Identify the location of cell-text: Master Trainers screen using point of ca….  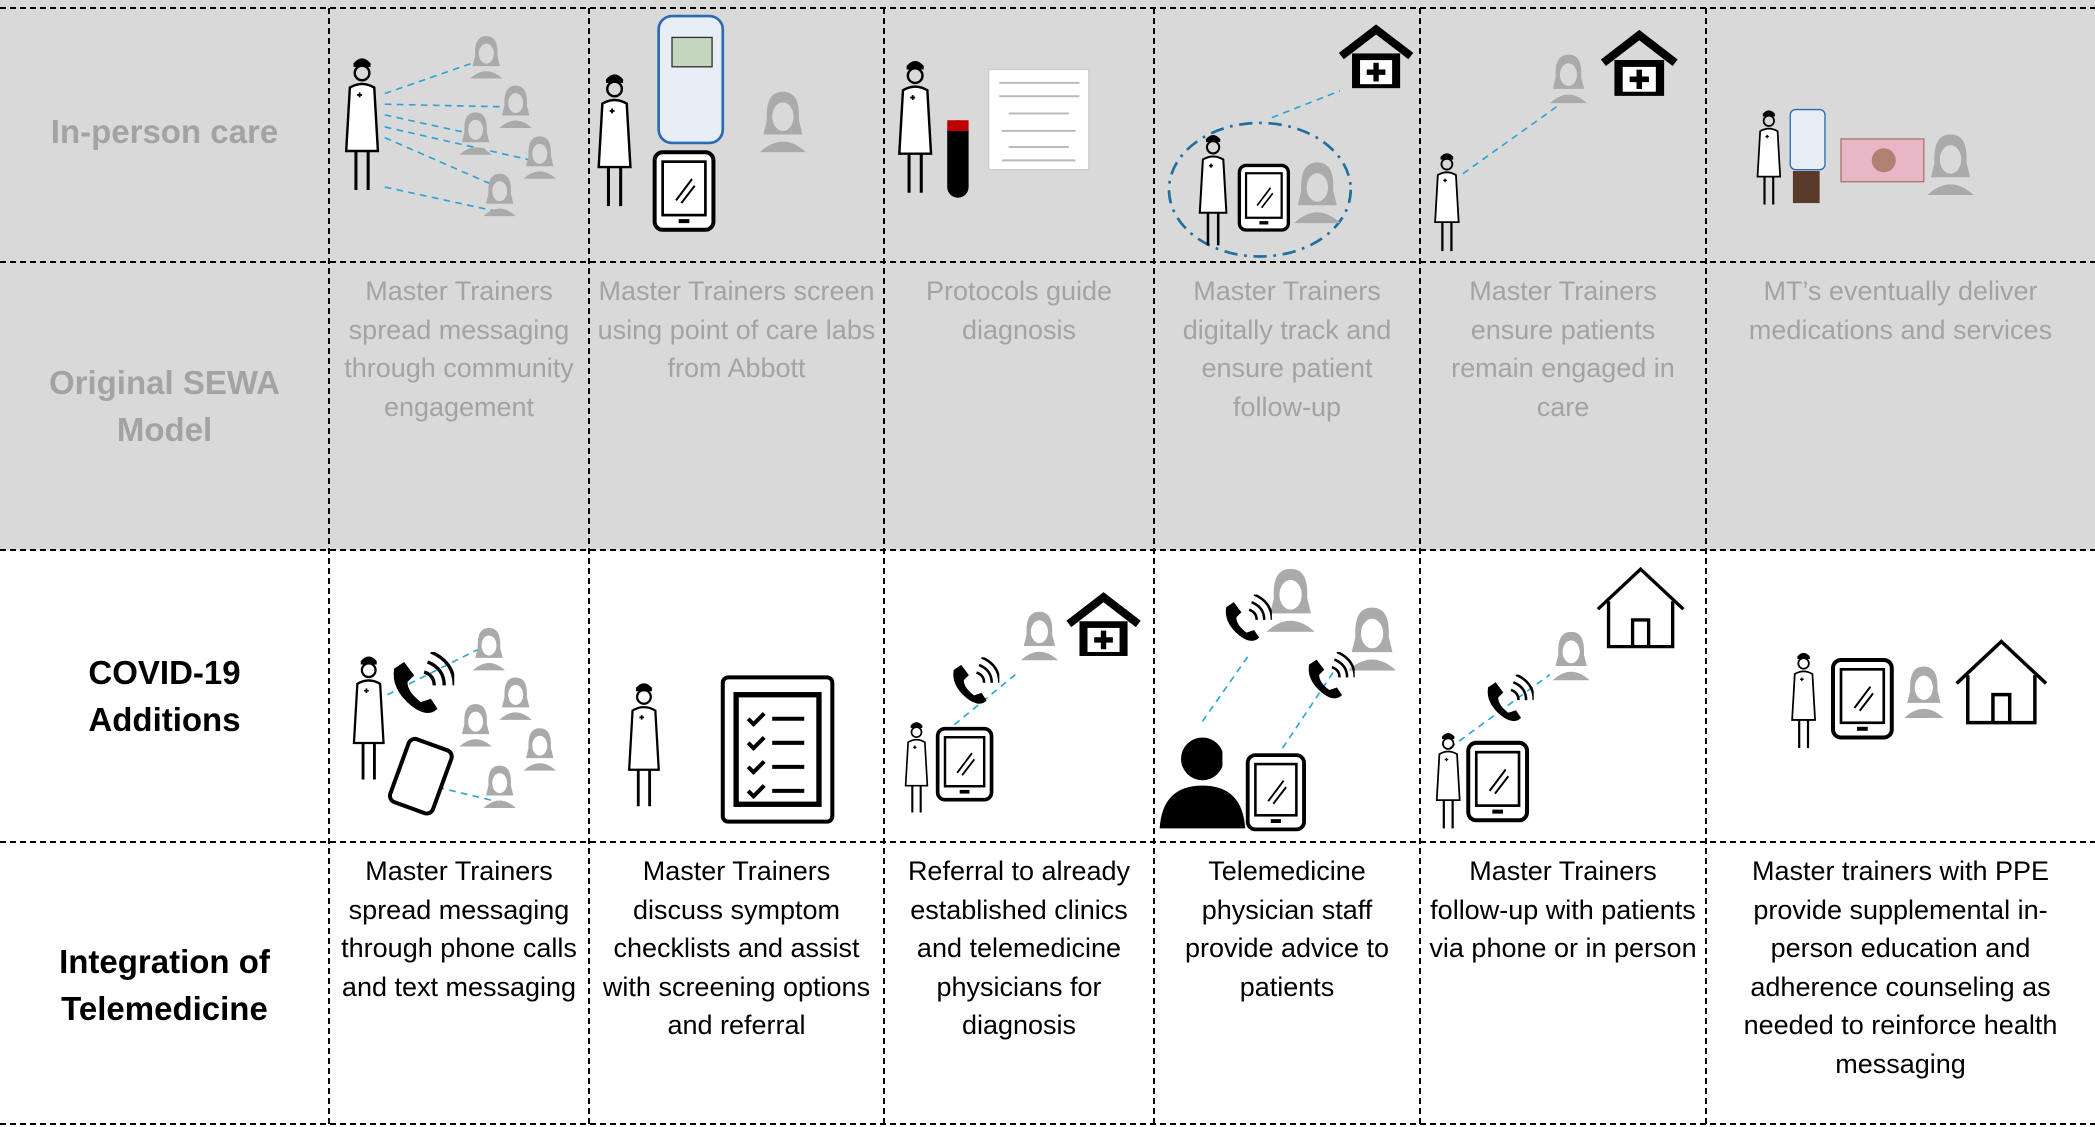
(736, 330).